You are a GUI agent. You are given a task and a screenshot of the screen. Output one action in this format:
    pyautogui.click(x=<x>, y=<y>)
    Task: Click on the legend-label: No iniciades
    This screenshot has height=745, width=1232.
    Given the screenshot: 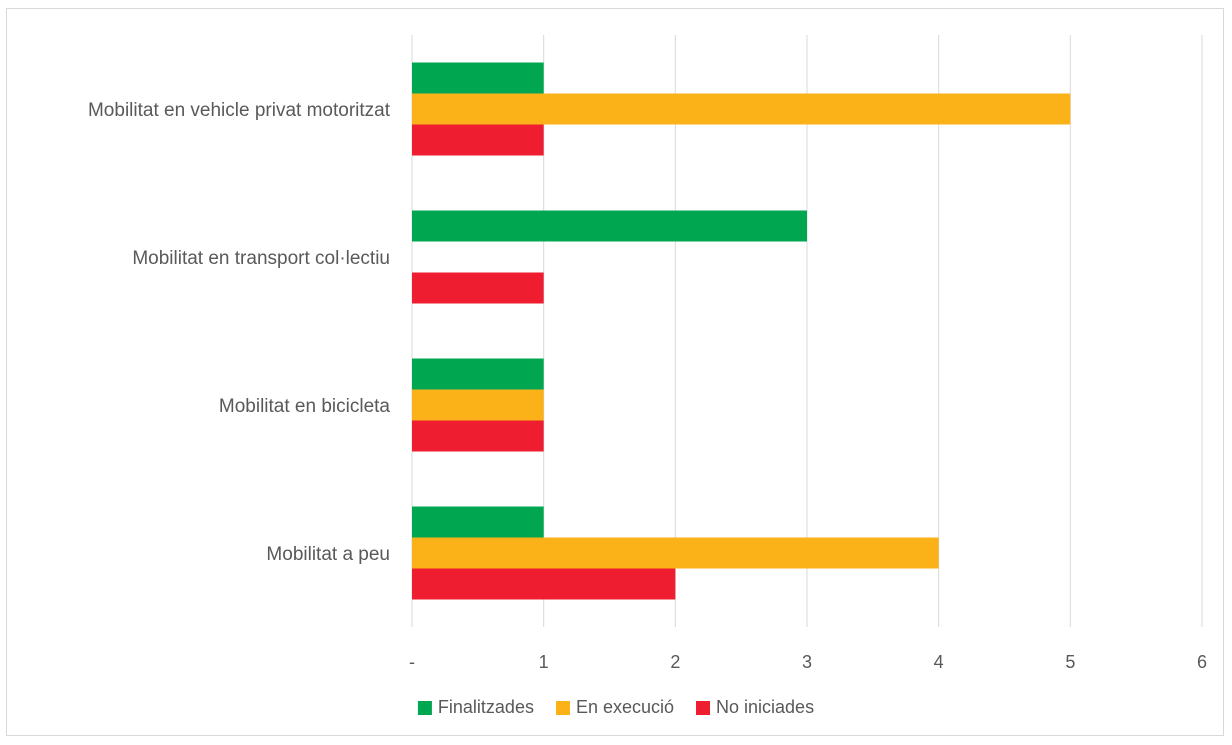 What is the action you would take?
    pyautogui.click(x=765, y=707)
    